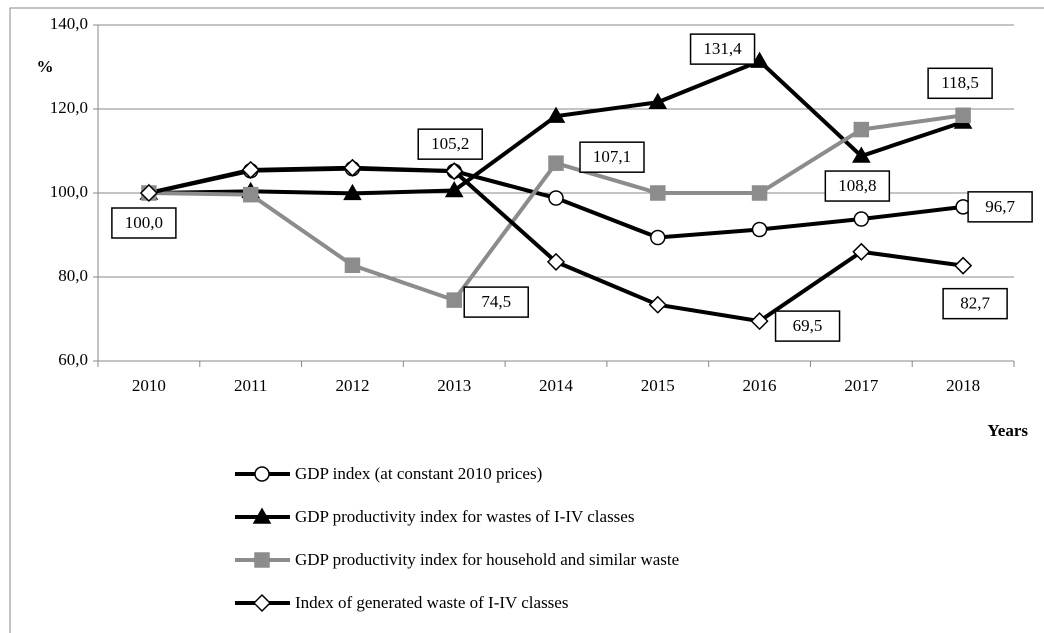 The width and height of the screenshot is (1044, 633). Describe the element at coordinates (352, 385) in the screenshot. I see `x-tick-label: 2012` at that location.